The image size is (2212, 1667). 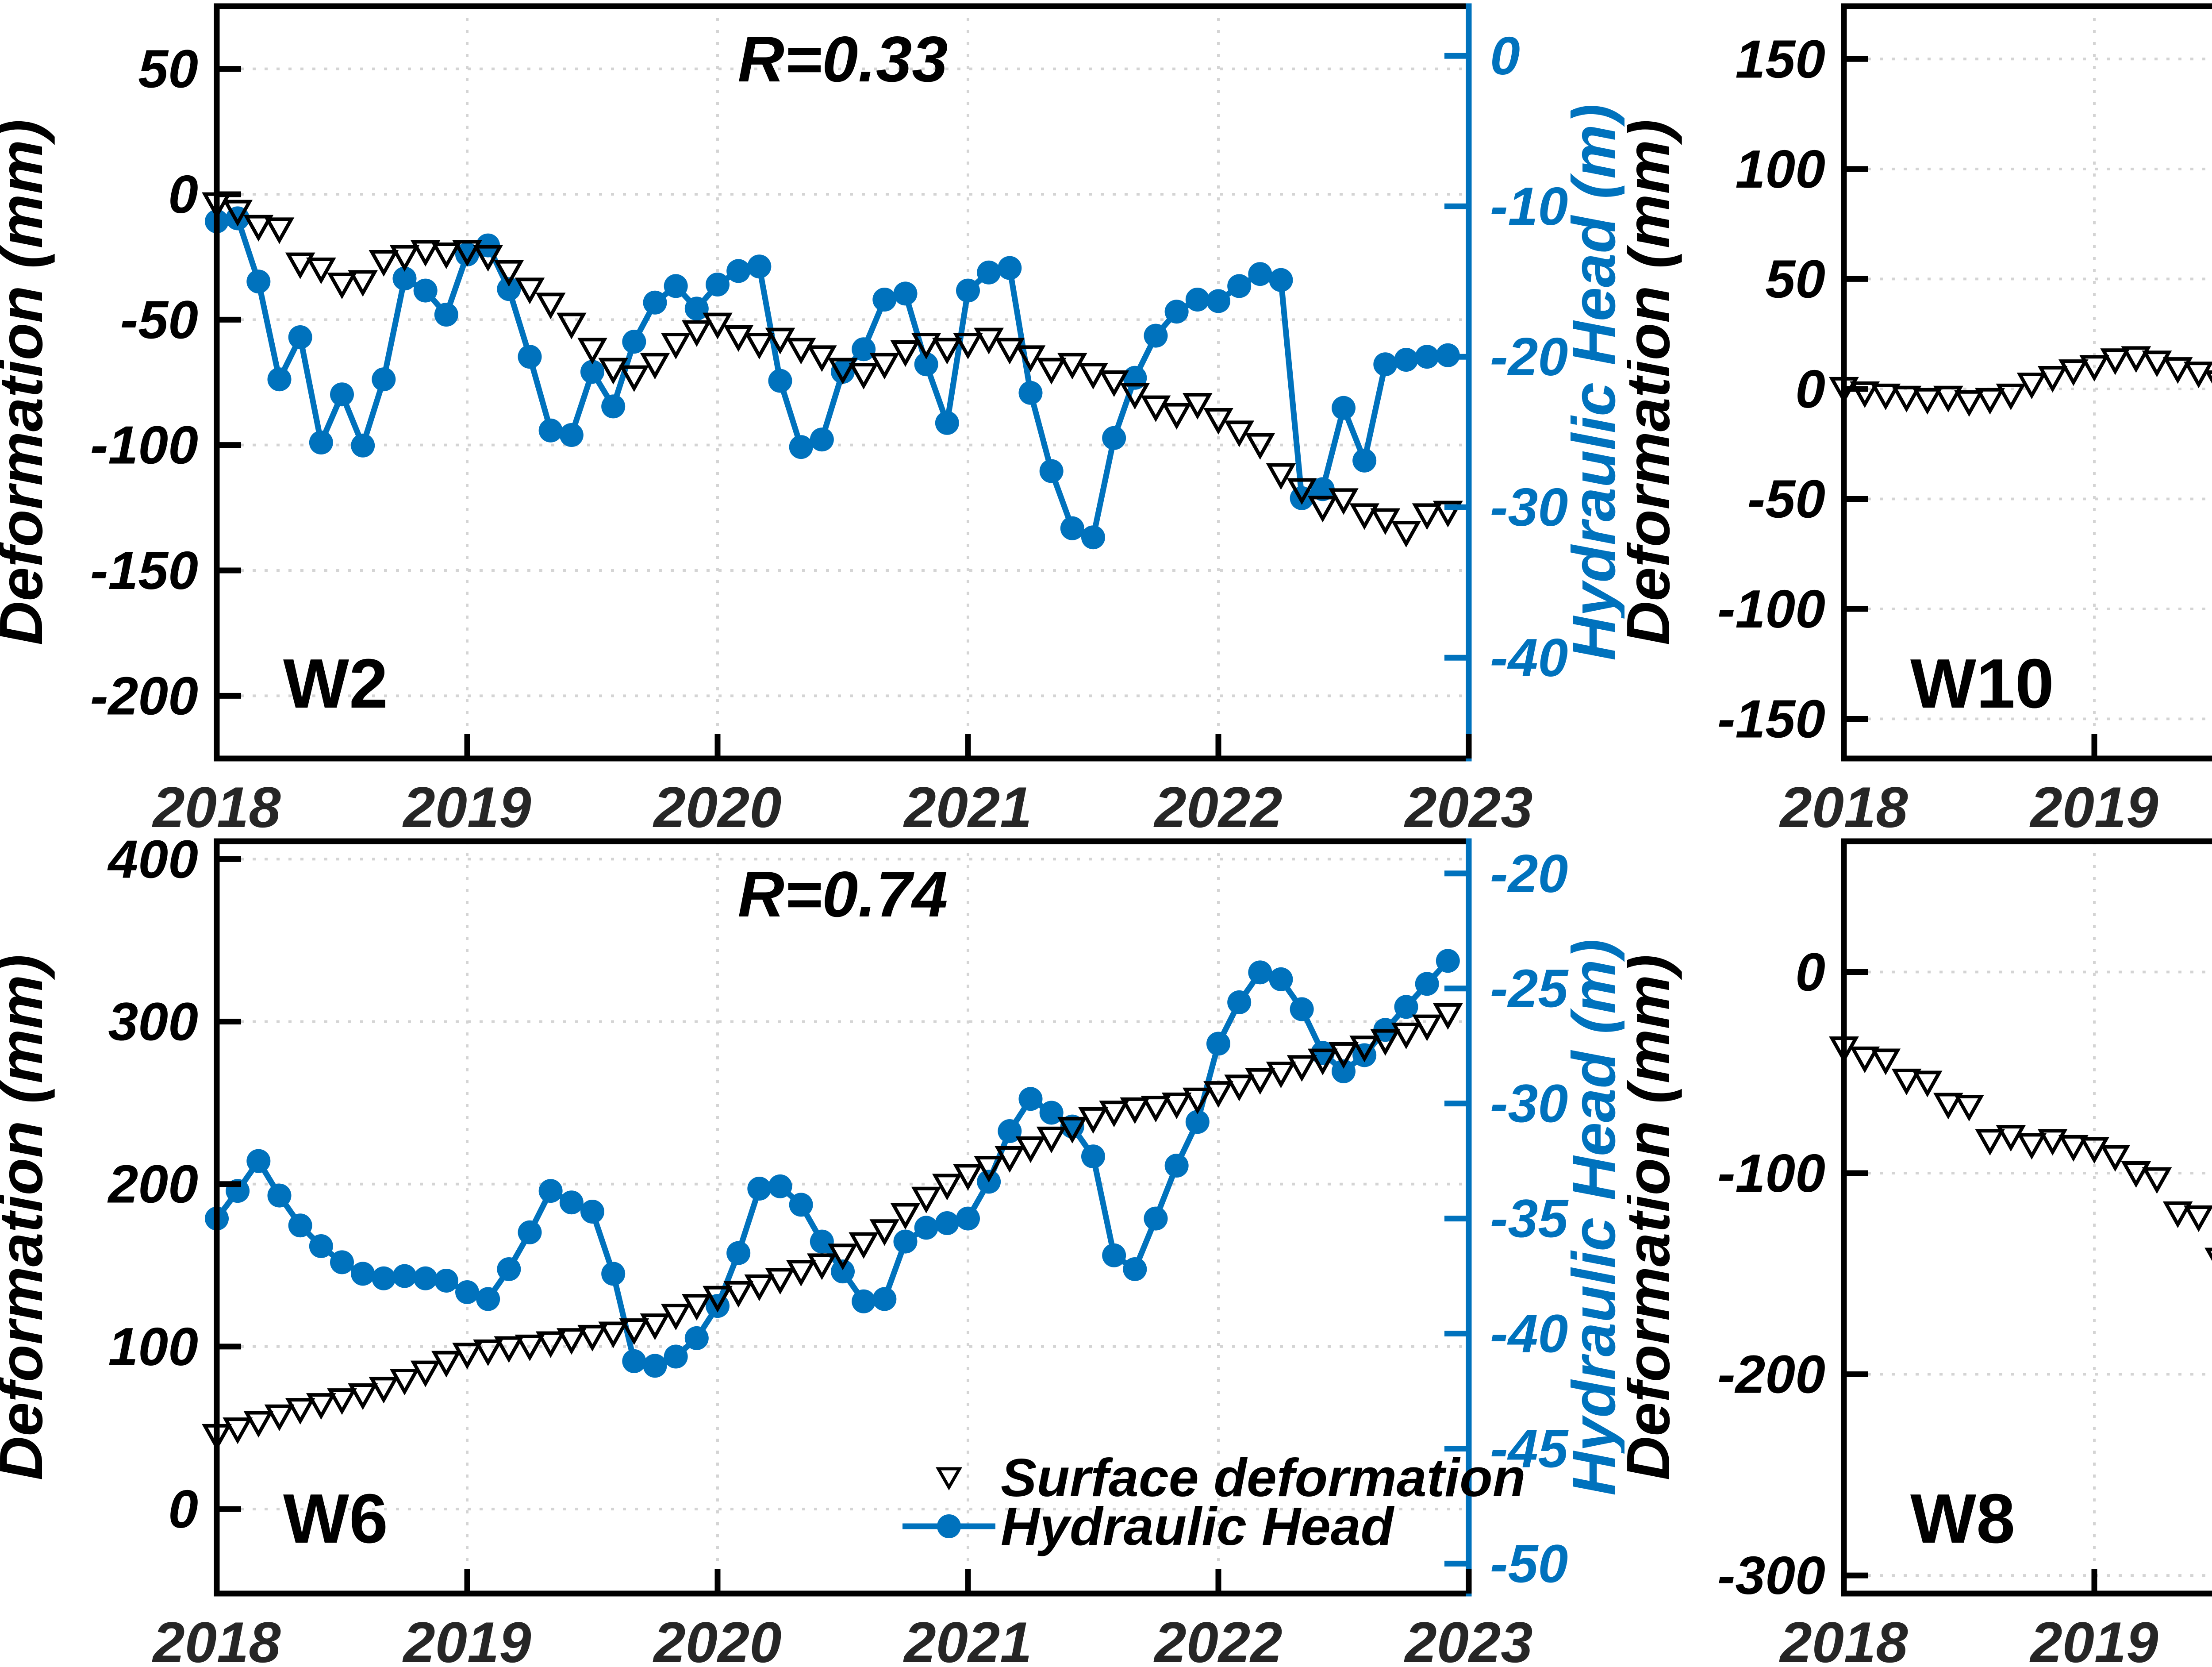 I want to click on well-label: W10, so click(x=1982, y=684).